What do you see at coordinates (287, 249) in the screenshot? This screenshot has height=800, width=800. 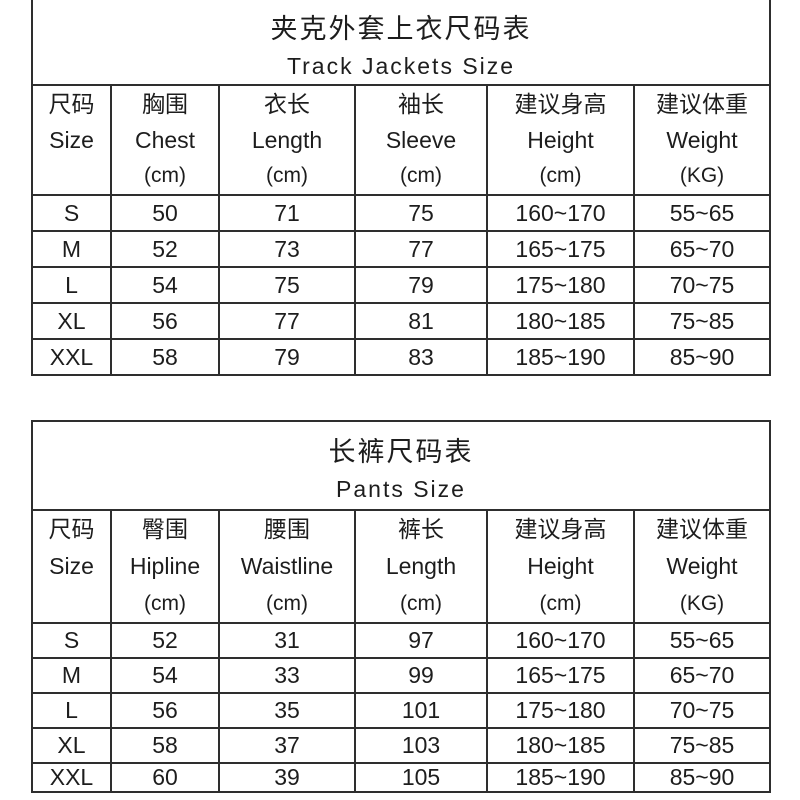 I see `length-cell: 73` at bounding box center [287, 249].